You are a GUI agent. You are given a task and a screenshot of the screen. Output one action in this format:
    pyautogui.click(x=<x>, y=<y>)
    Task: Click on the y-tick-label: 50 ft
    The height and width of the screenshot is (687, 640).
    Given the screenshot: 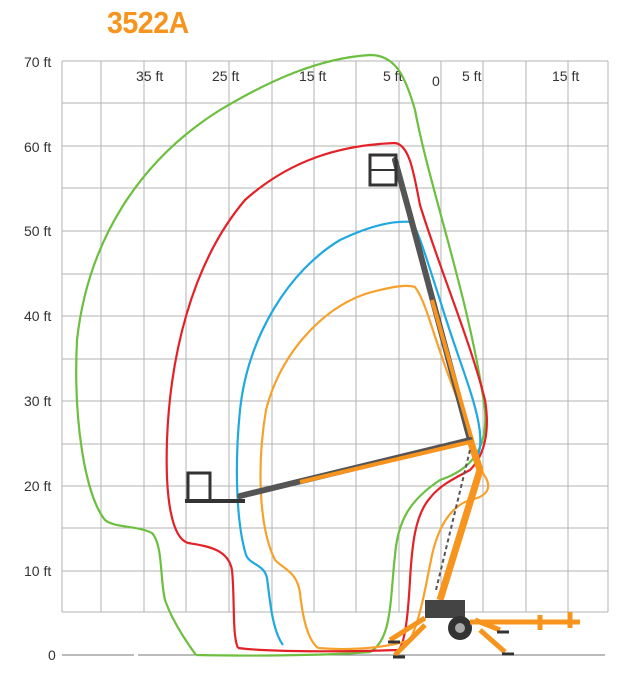 What is the action you would take?
    pyautogui.click(x=37, y=231)
    